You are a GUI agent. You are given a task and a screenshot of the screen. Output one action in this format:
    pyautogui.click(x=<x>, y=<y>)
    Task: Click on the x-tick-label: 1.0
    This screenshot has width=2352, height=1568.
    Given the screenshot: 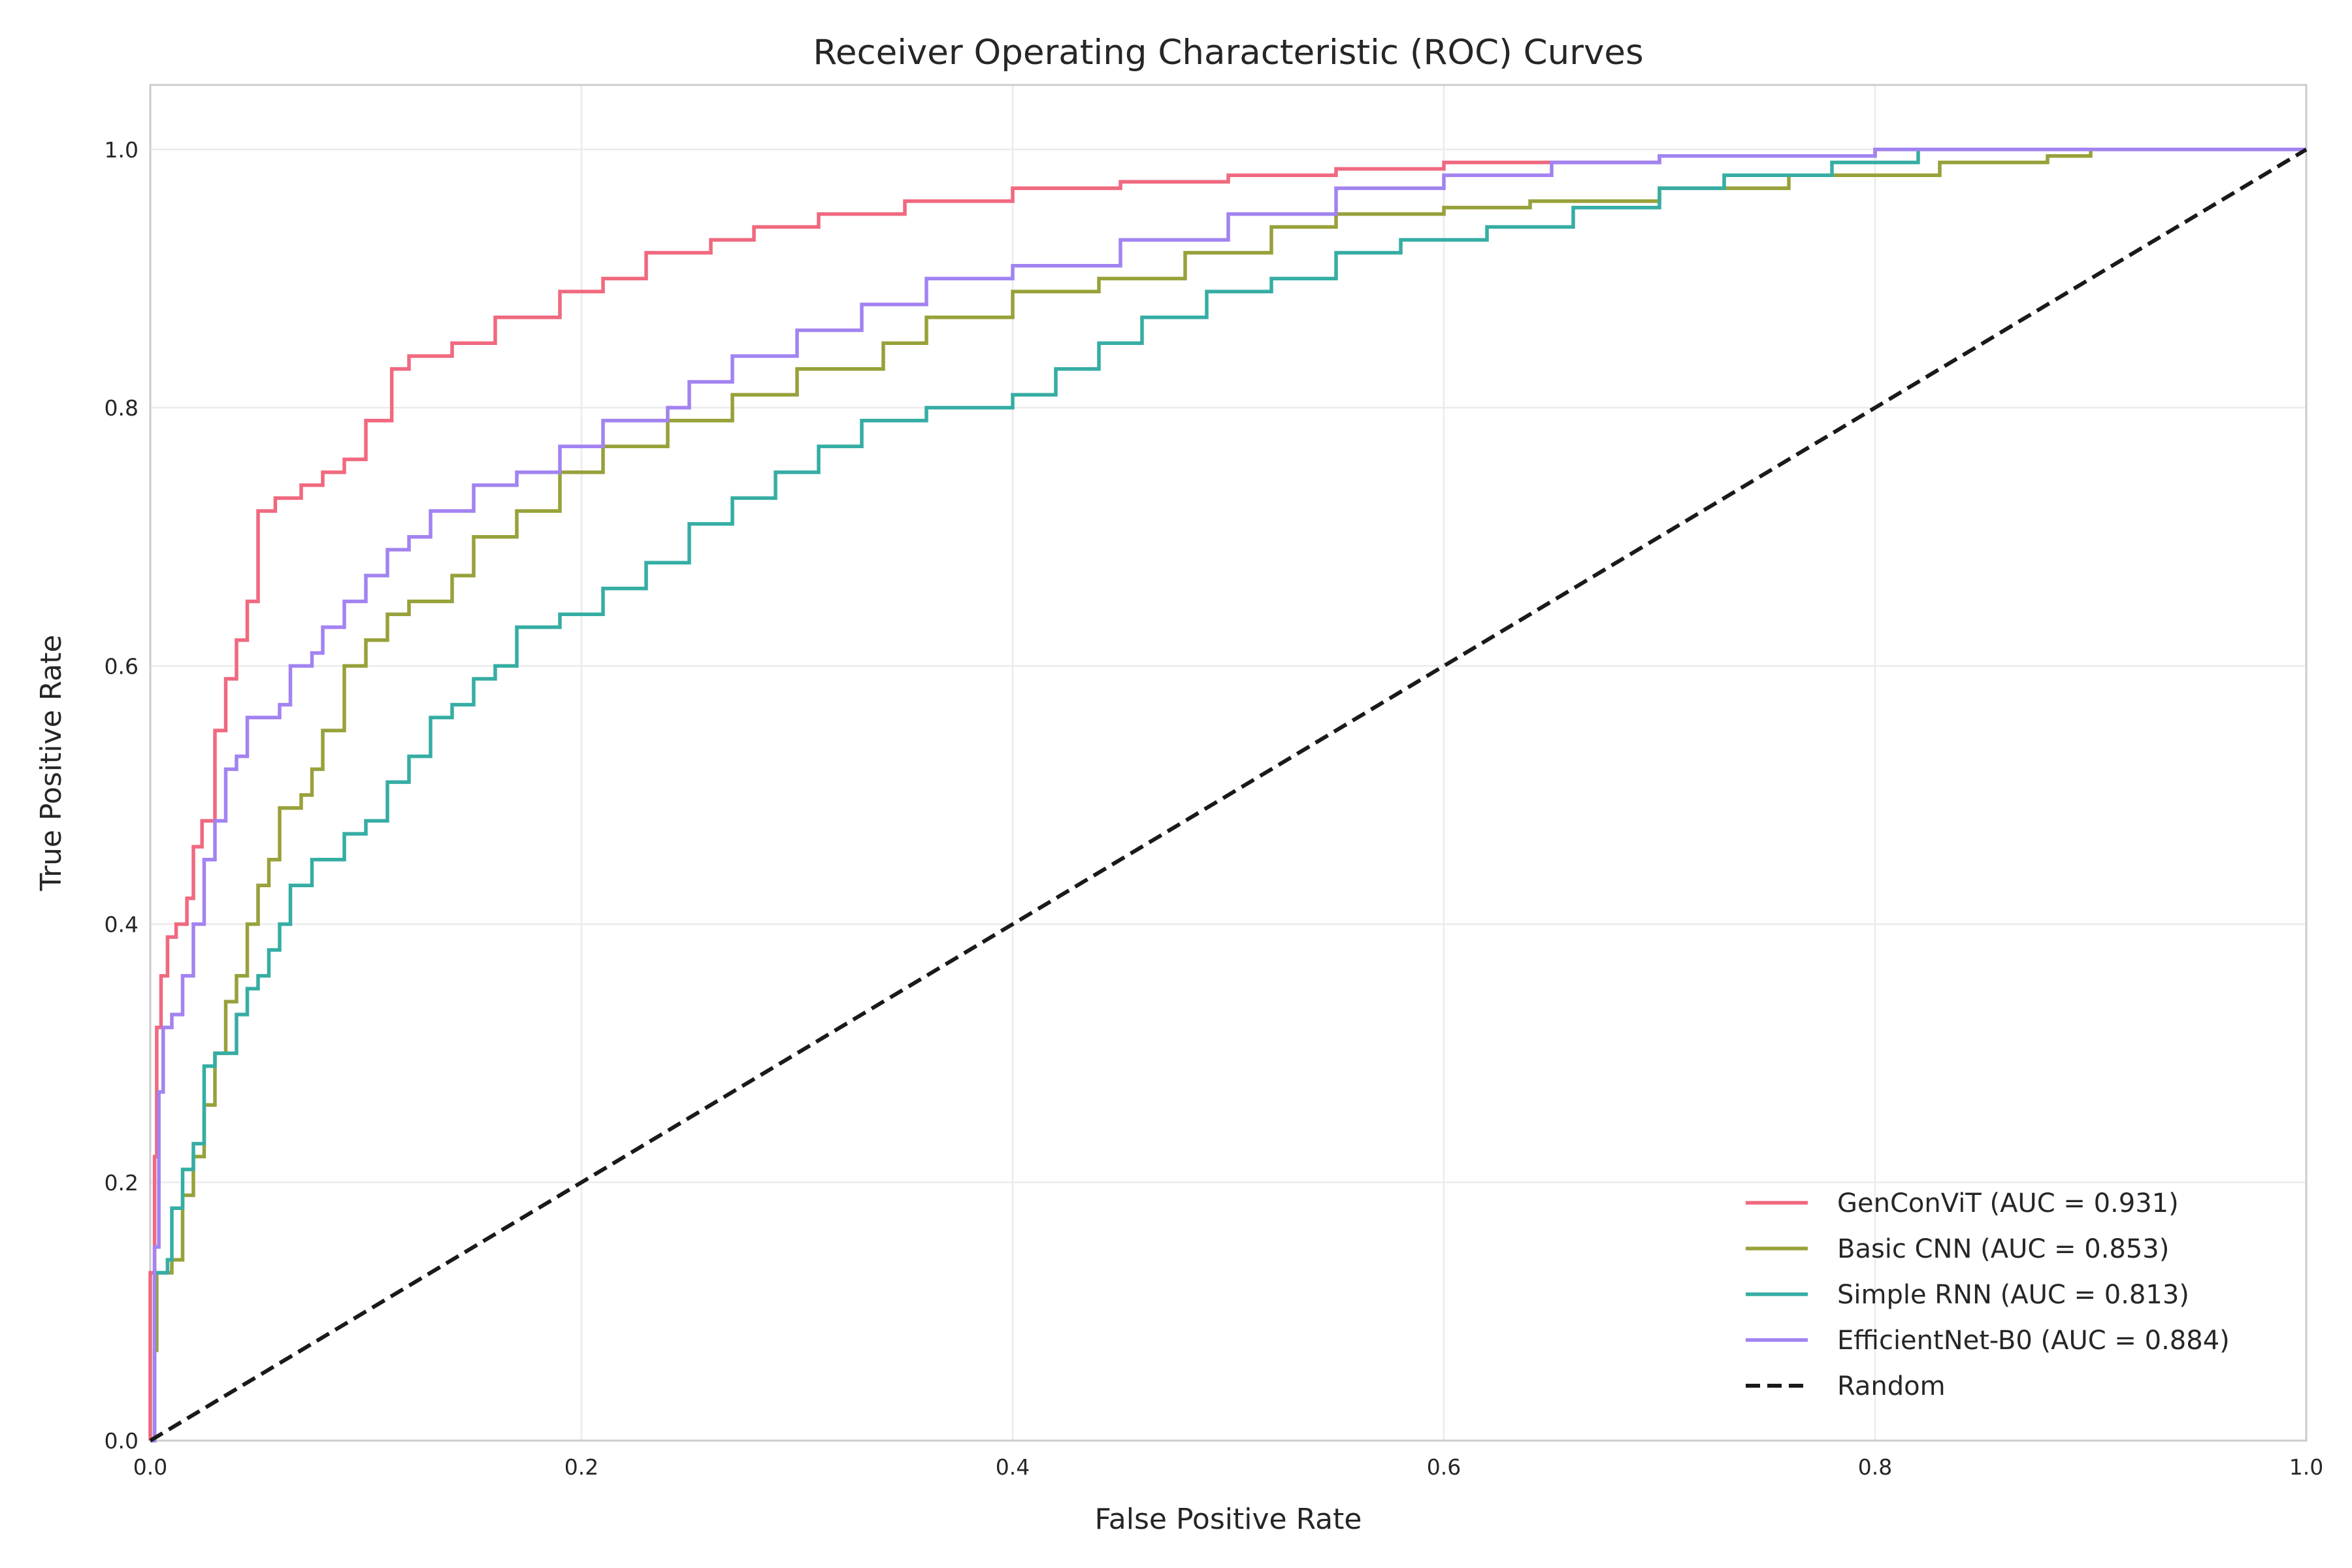 What is the action you would take?
    pyautogui.click(x=2306, y=1467)
    